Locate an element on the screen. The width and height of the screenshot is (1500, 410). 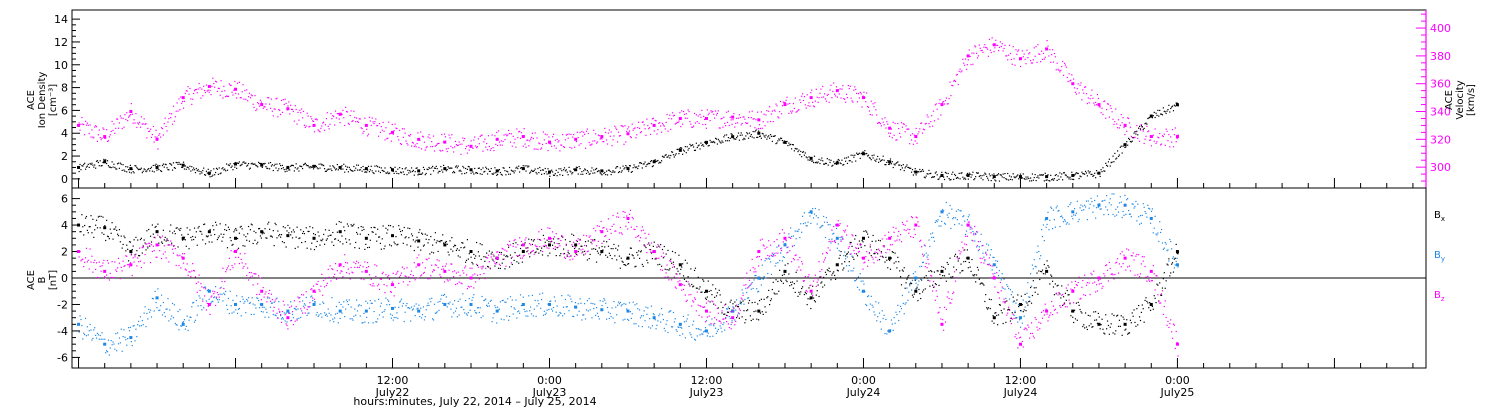
density-tick-label: 8 is located at coordinates (64, 88).